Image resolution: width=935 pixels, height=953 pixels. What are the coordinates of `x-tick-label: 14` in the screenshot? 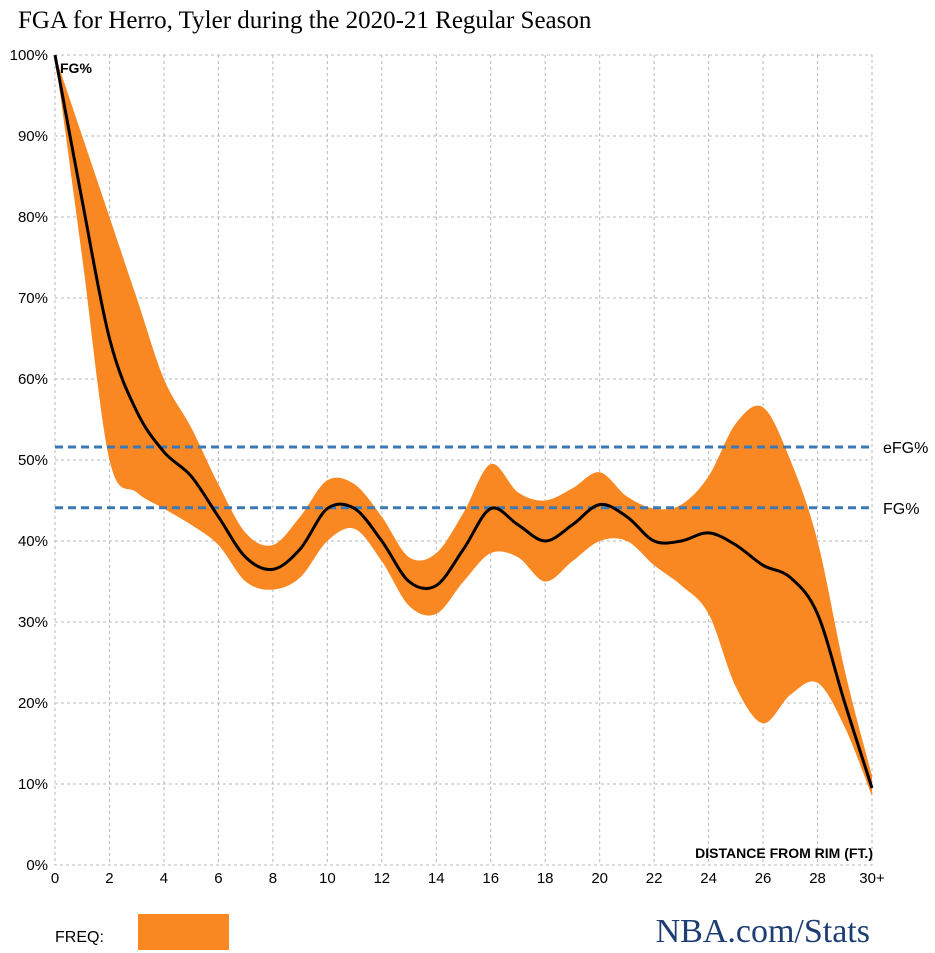 It's located at (436, 878).